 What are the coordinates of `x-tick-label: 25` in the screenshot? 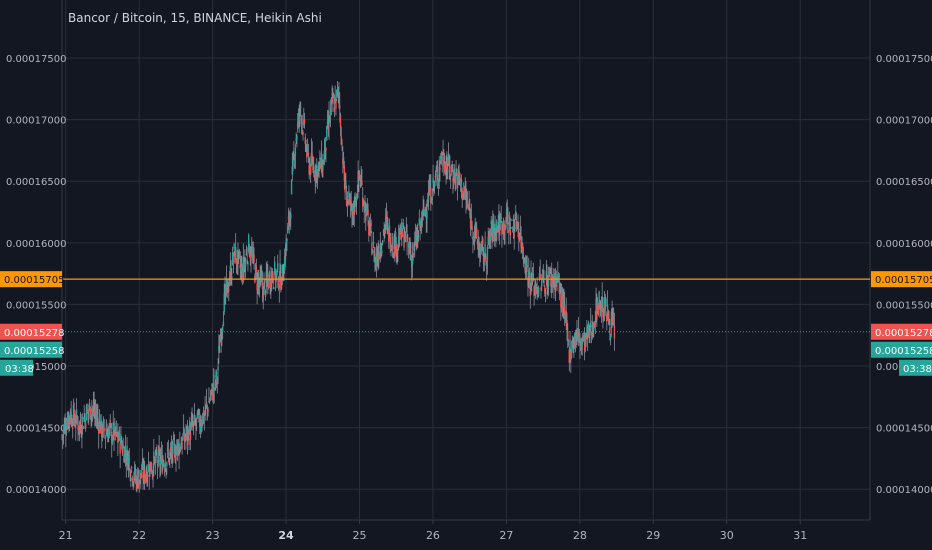 It's located at (359, 535).